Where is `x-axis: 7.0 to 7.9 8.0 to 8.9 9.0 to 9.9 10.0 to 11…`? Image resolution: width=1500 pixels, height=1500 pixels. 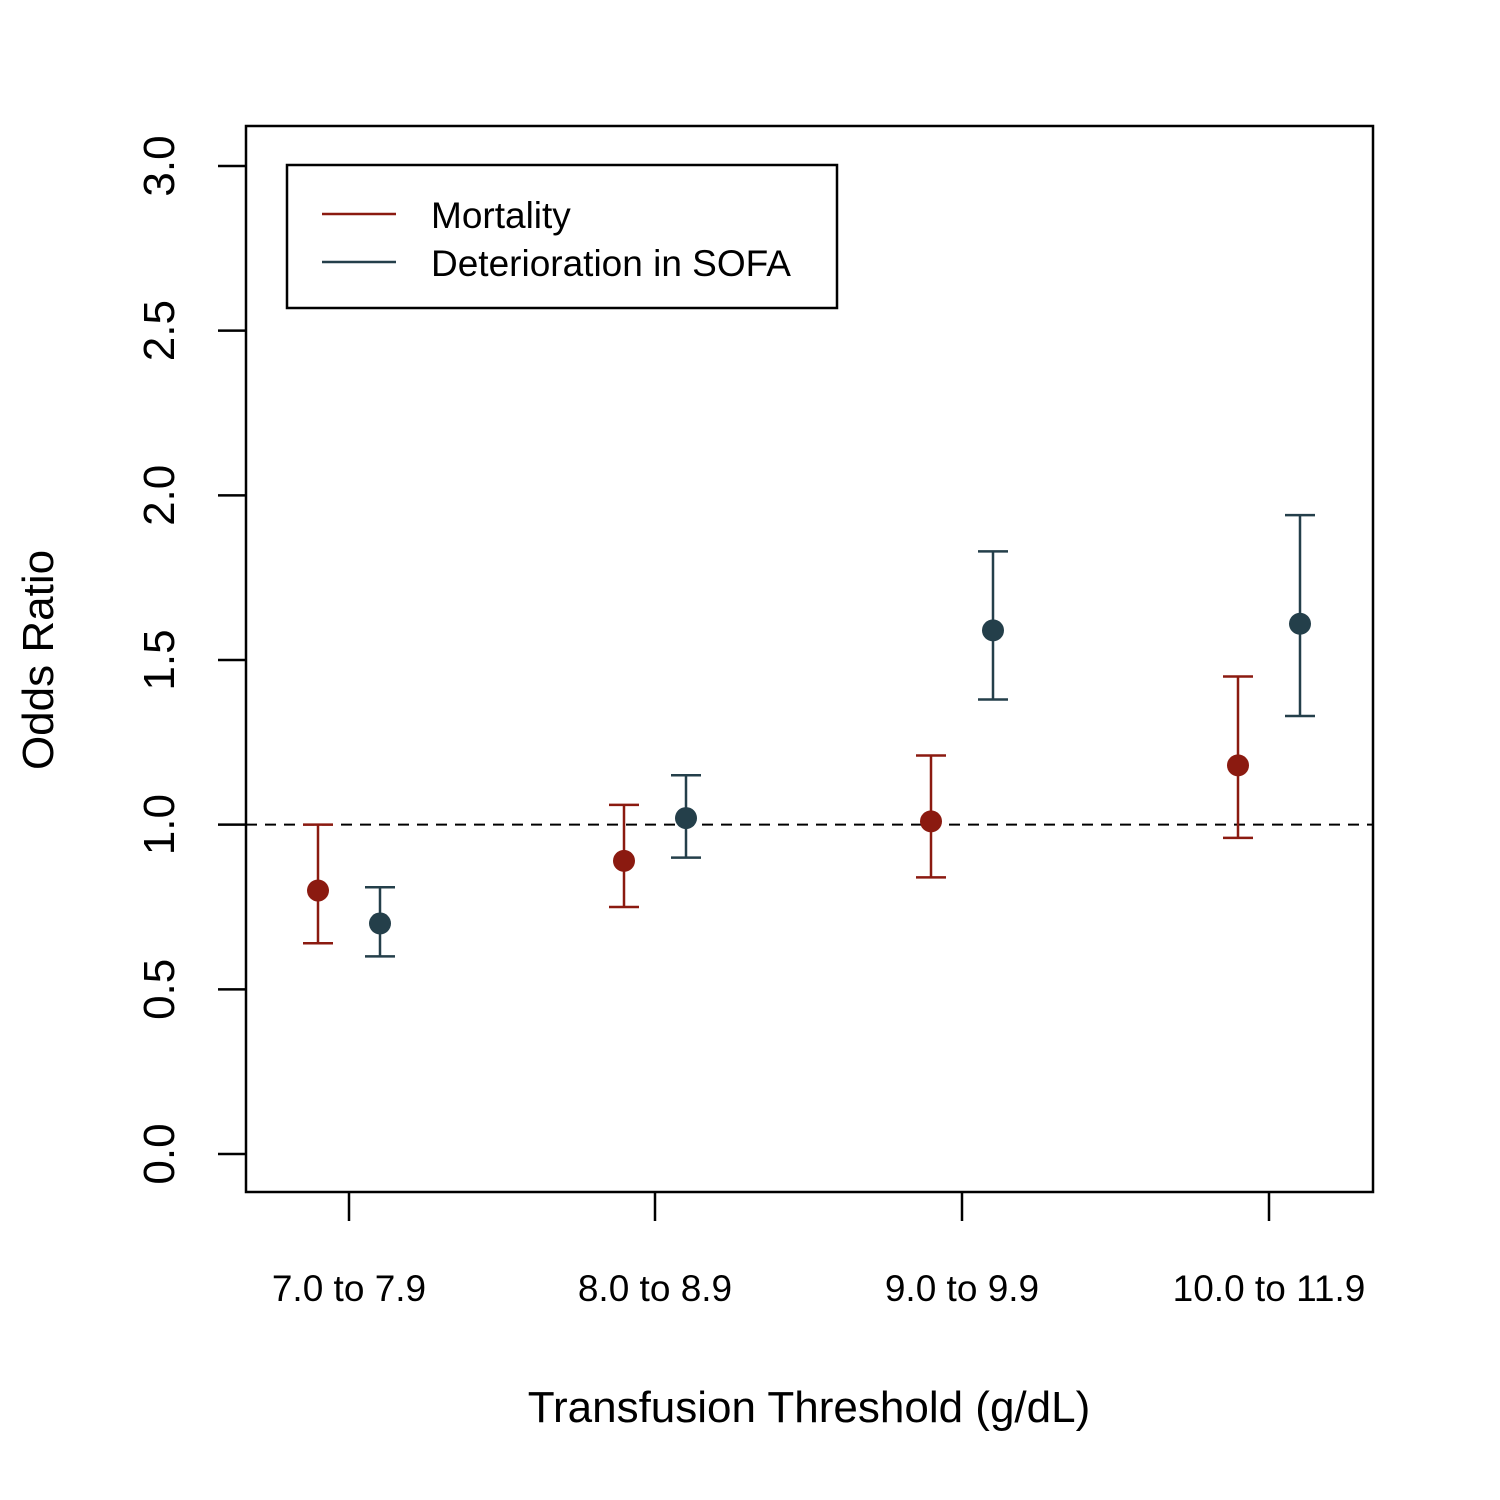 x-axis: 7.0 to 7.9 8.0 to 8.9 9.0 to 9.9 10.0 to 11… is located at coordinates (819, 1250).